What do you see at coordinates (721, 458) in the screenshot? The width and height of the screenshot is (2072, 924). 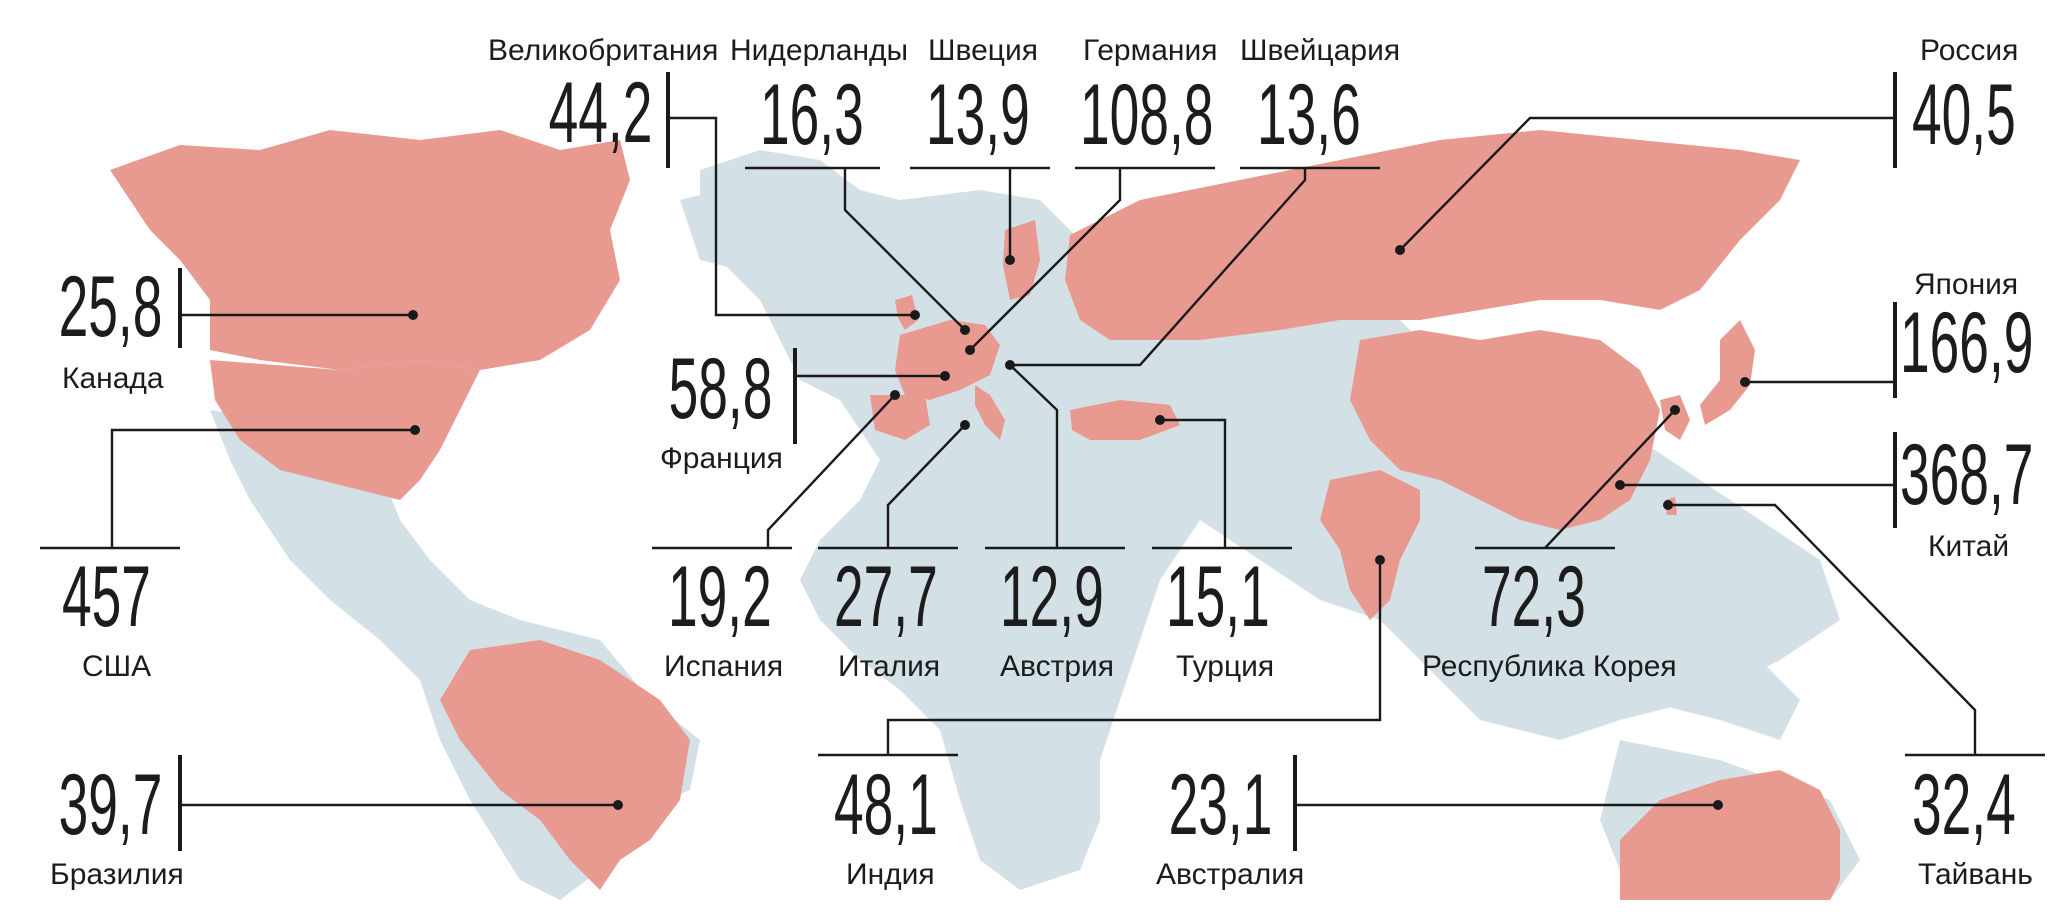 I see `country-name-fr: Франция` at bounding box center [721, 458].